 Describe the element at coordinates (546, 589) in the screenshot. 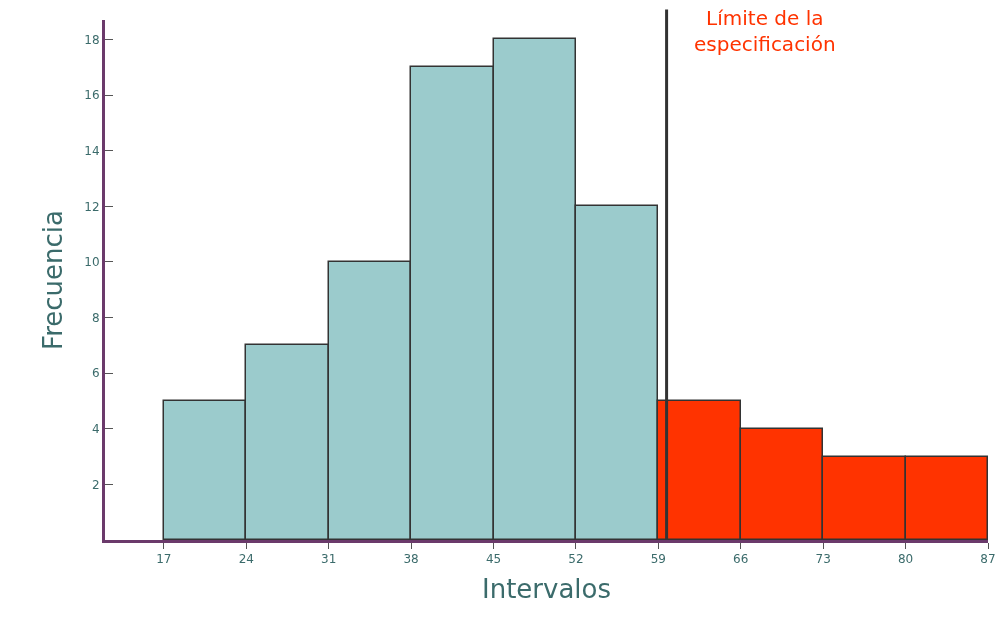

I see `x-axis-title: Intervalos` at that location.